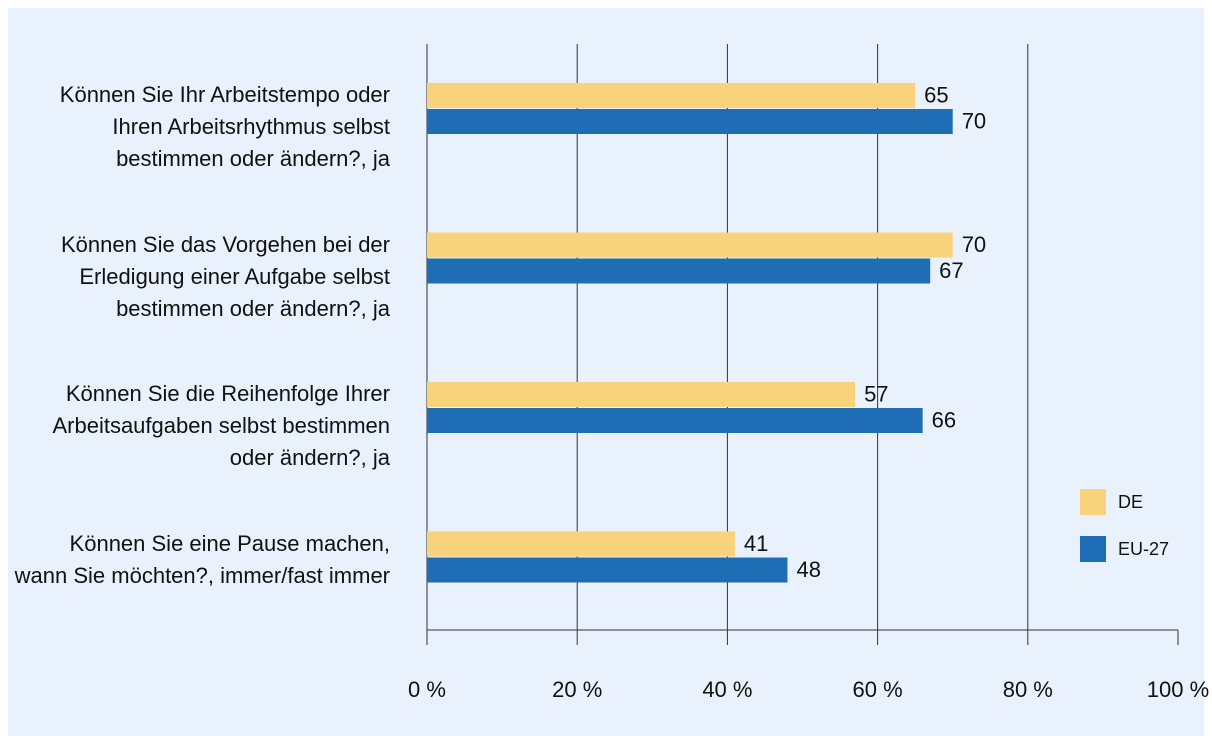 Image resolution: width=1212 pixels, height=744 pixels. What do you see at coordinates (936, 94) in the screenshot?
I see `value-label: 65` at bounding box center [936, 94].